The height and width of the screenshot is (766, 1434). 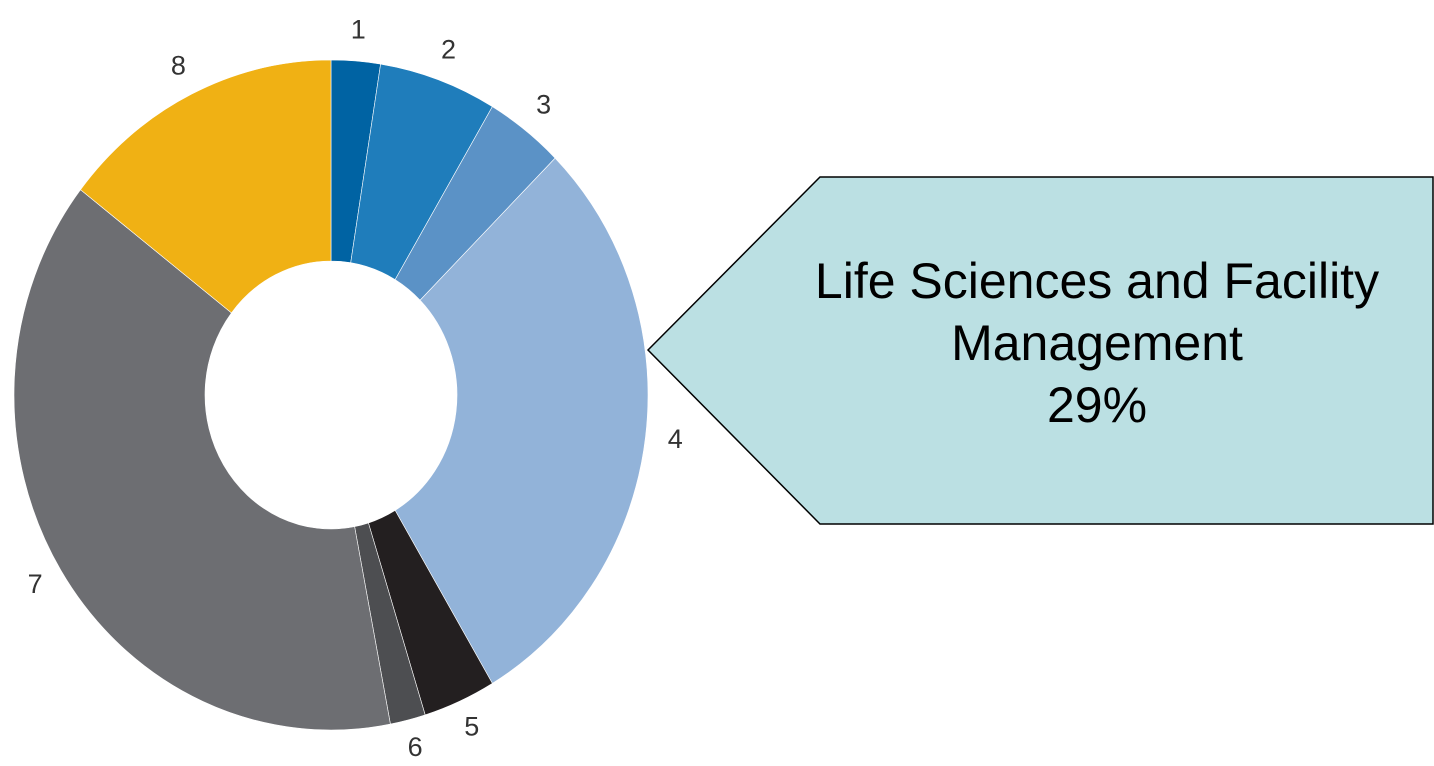 I want to click on segment-label: 4, so click(x=675, y=439).